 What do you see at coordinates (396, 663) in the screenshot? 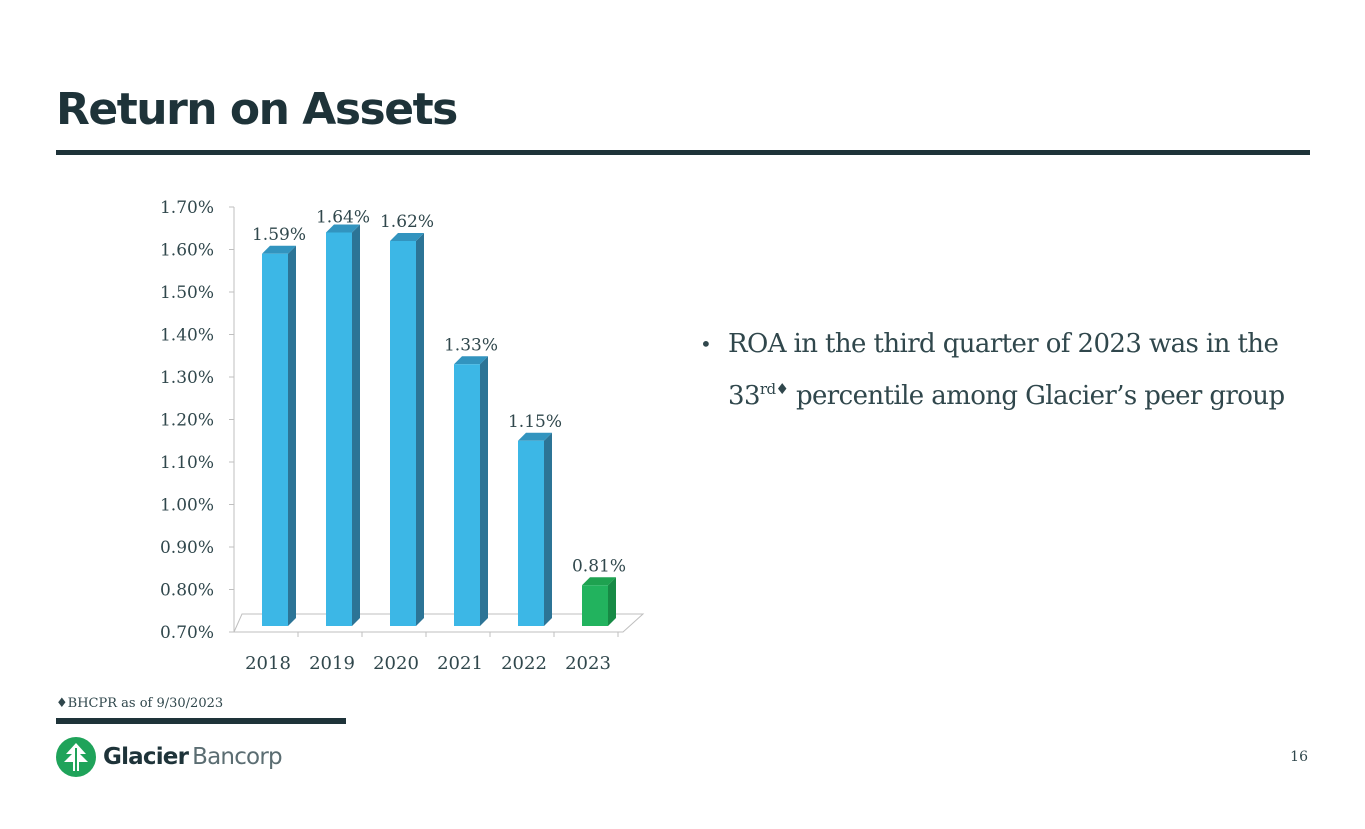
I see `x-tick-label-2020: 2020` at bounding box center [396, 663].